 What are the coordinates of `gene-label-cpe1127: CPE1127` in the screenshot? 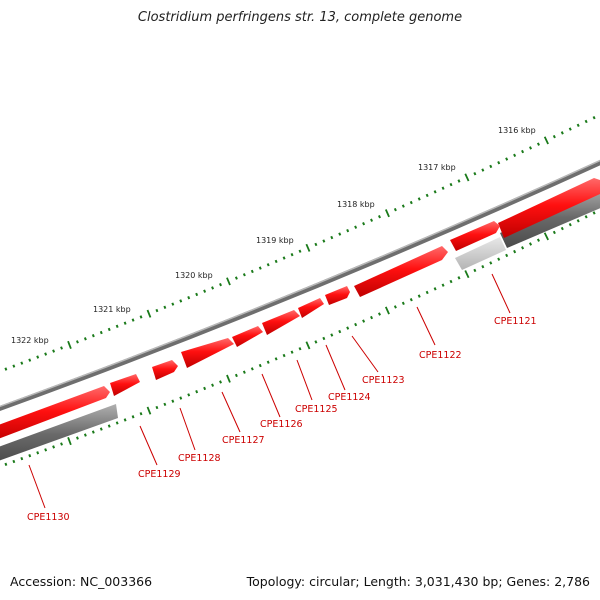 It's located at (243, 440).